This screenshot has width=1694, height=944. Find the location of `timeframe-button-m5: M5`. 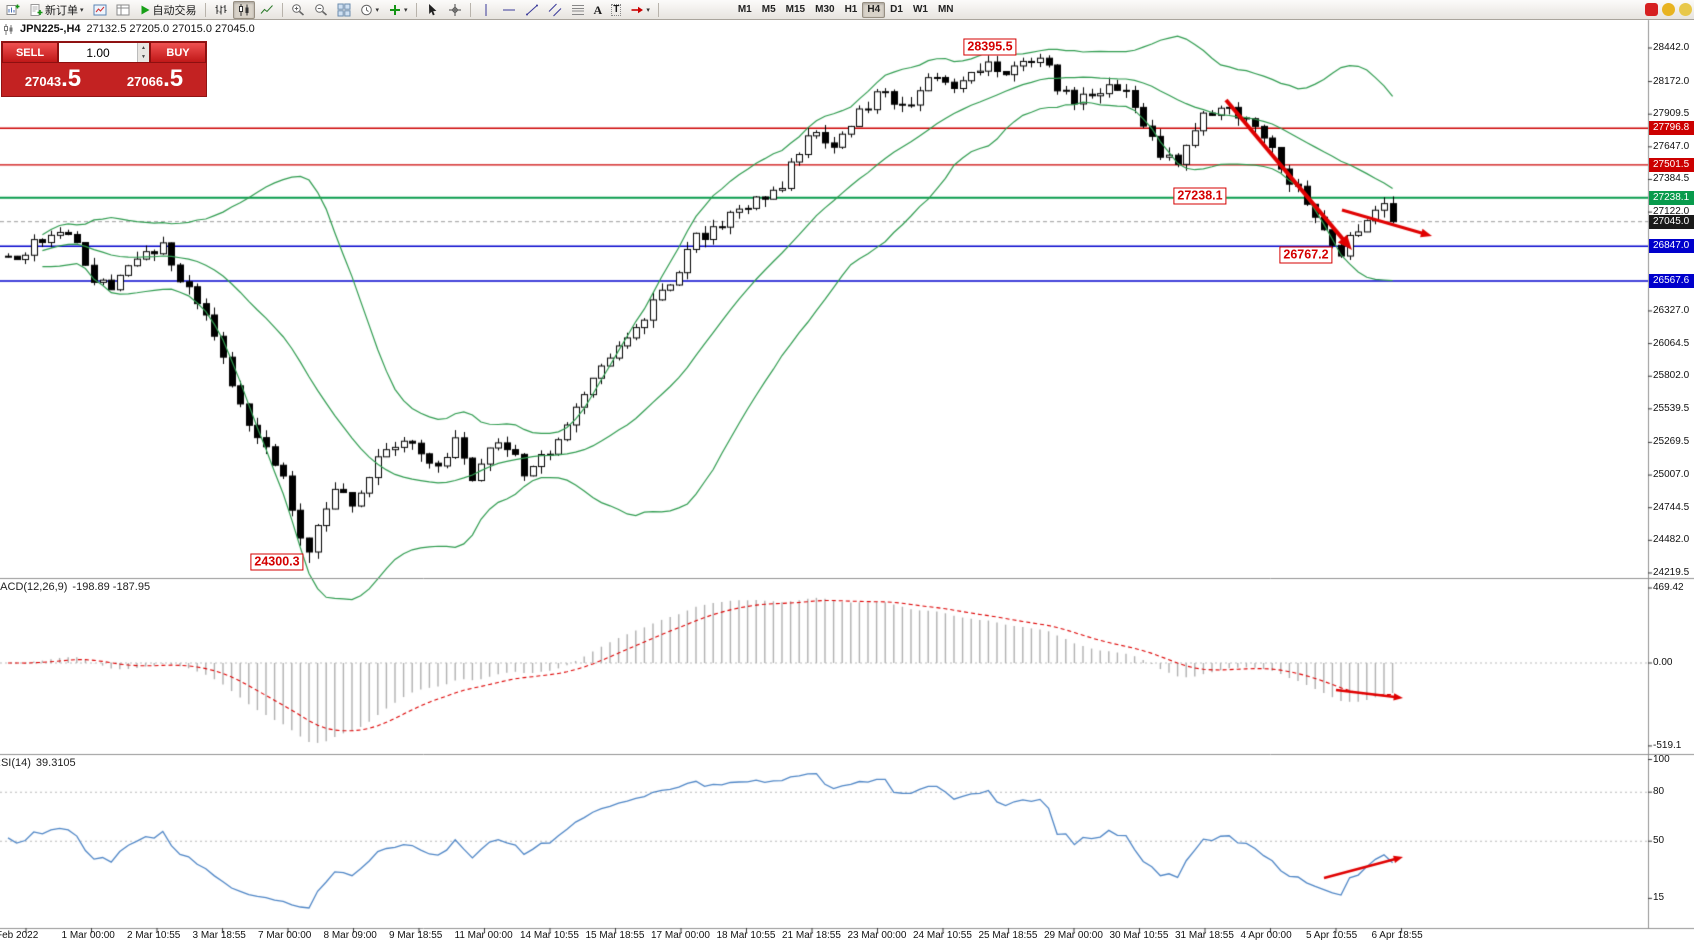

timeframe-button-m5: M5 is located at coordinates (769, 10).